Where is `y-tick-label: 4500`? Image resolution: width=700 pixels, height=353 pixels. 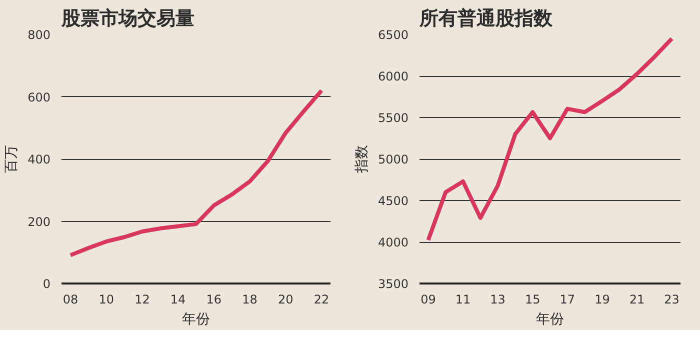
y-tick-label: 4500 is located at coordinates (393, 201).